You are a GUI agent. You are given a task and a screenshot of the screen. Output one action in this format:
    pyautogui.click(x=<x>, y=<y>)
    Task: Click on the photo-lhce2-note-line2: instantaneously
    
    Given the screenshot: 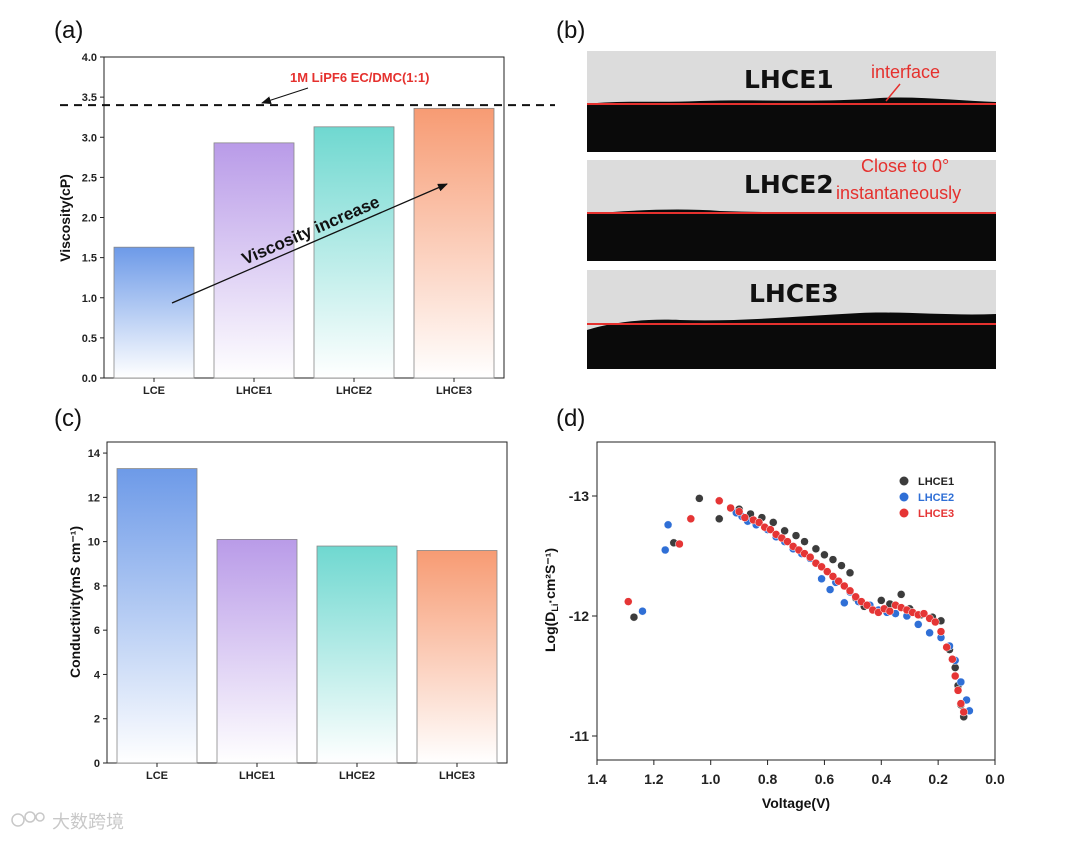 What is the action you would take?
    pyautogui.click(x=898, y=193)
    